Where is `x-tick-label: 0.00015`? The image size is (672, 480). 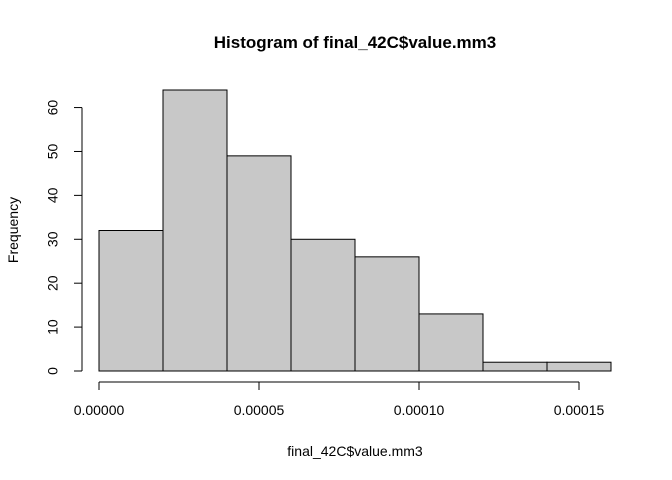 x-tick-label: 0.00015 is located at coordinates (579, 410).